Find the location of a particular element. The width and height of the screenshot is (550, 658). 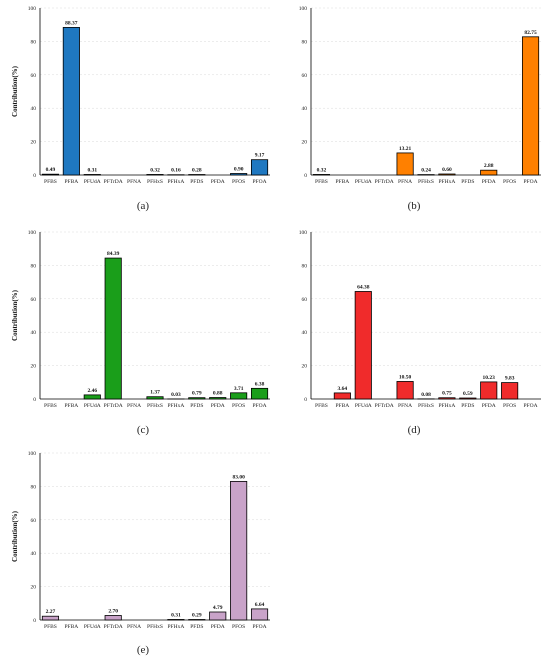

x-tick-label: PFOA is located at coordinates (260, 182).